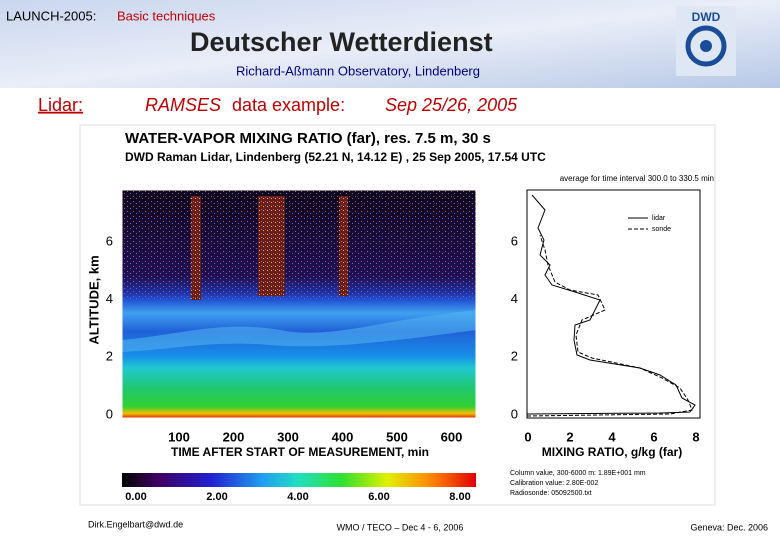  Describe the element at coordinates (612, 436) in the screenshot. I see `profile-x-tick-label: 4` at that location.